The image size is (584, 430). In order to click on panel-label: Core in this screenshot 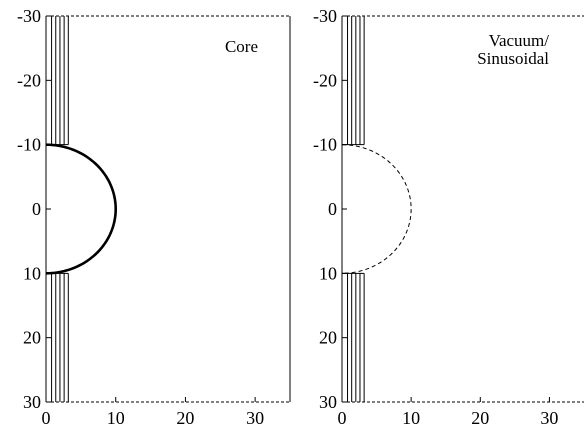, I will do `click(241, 46)`.